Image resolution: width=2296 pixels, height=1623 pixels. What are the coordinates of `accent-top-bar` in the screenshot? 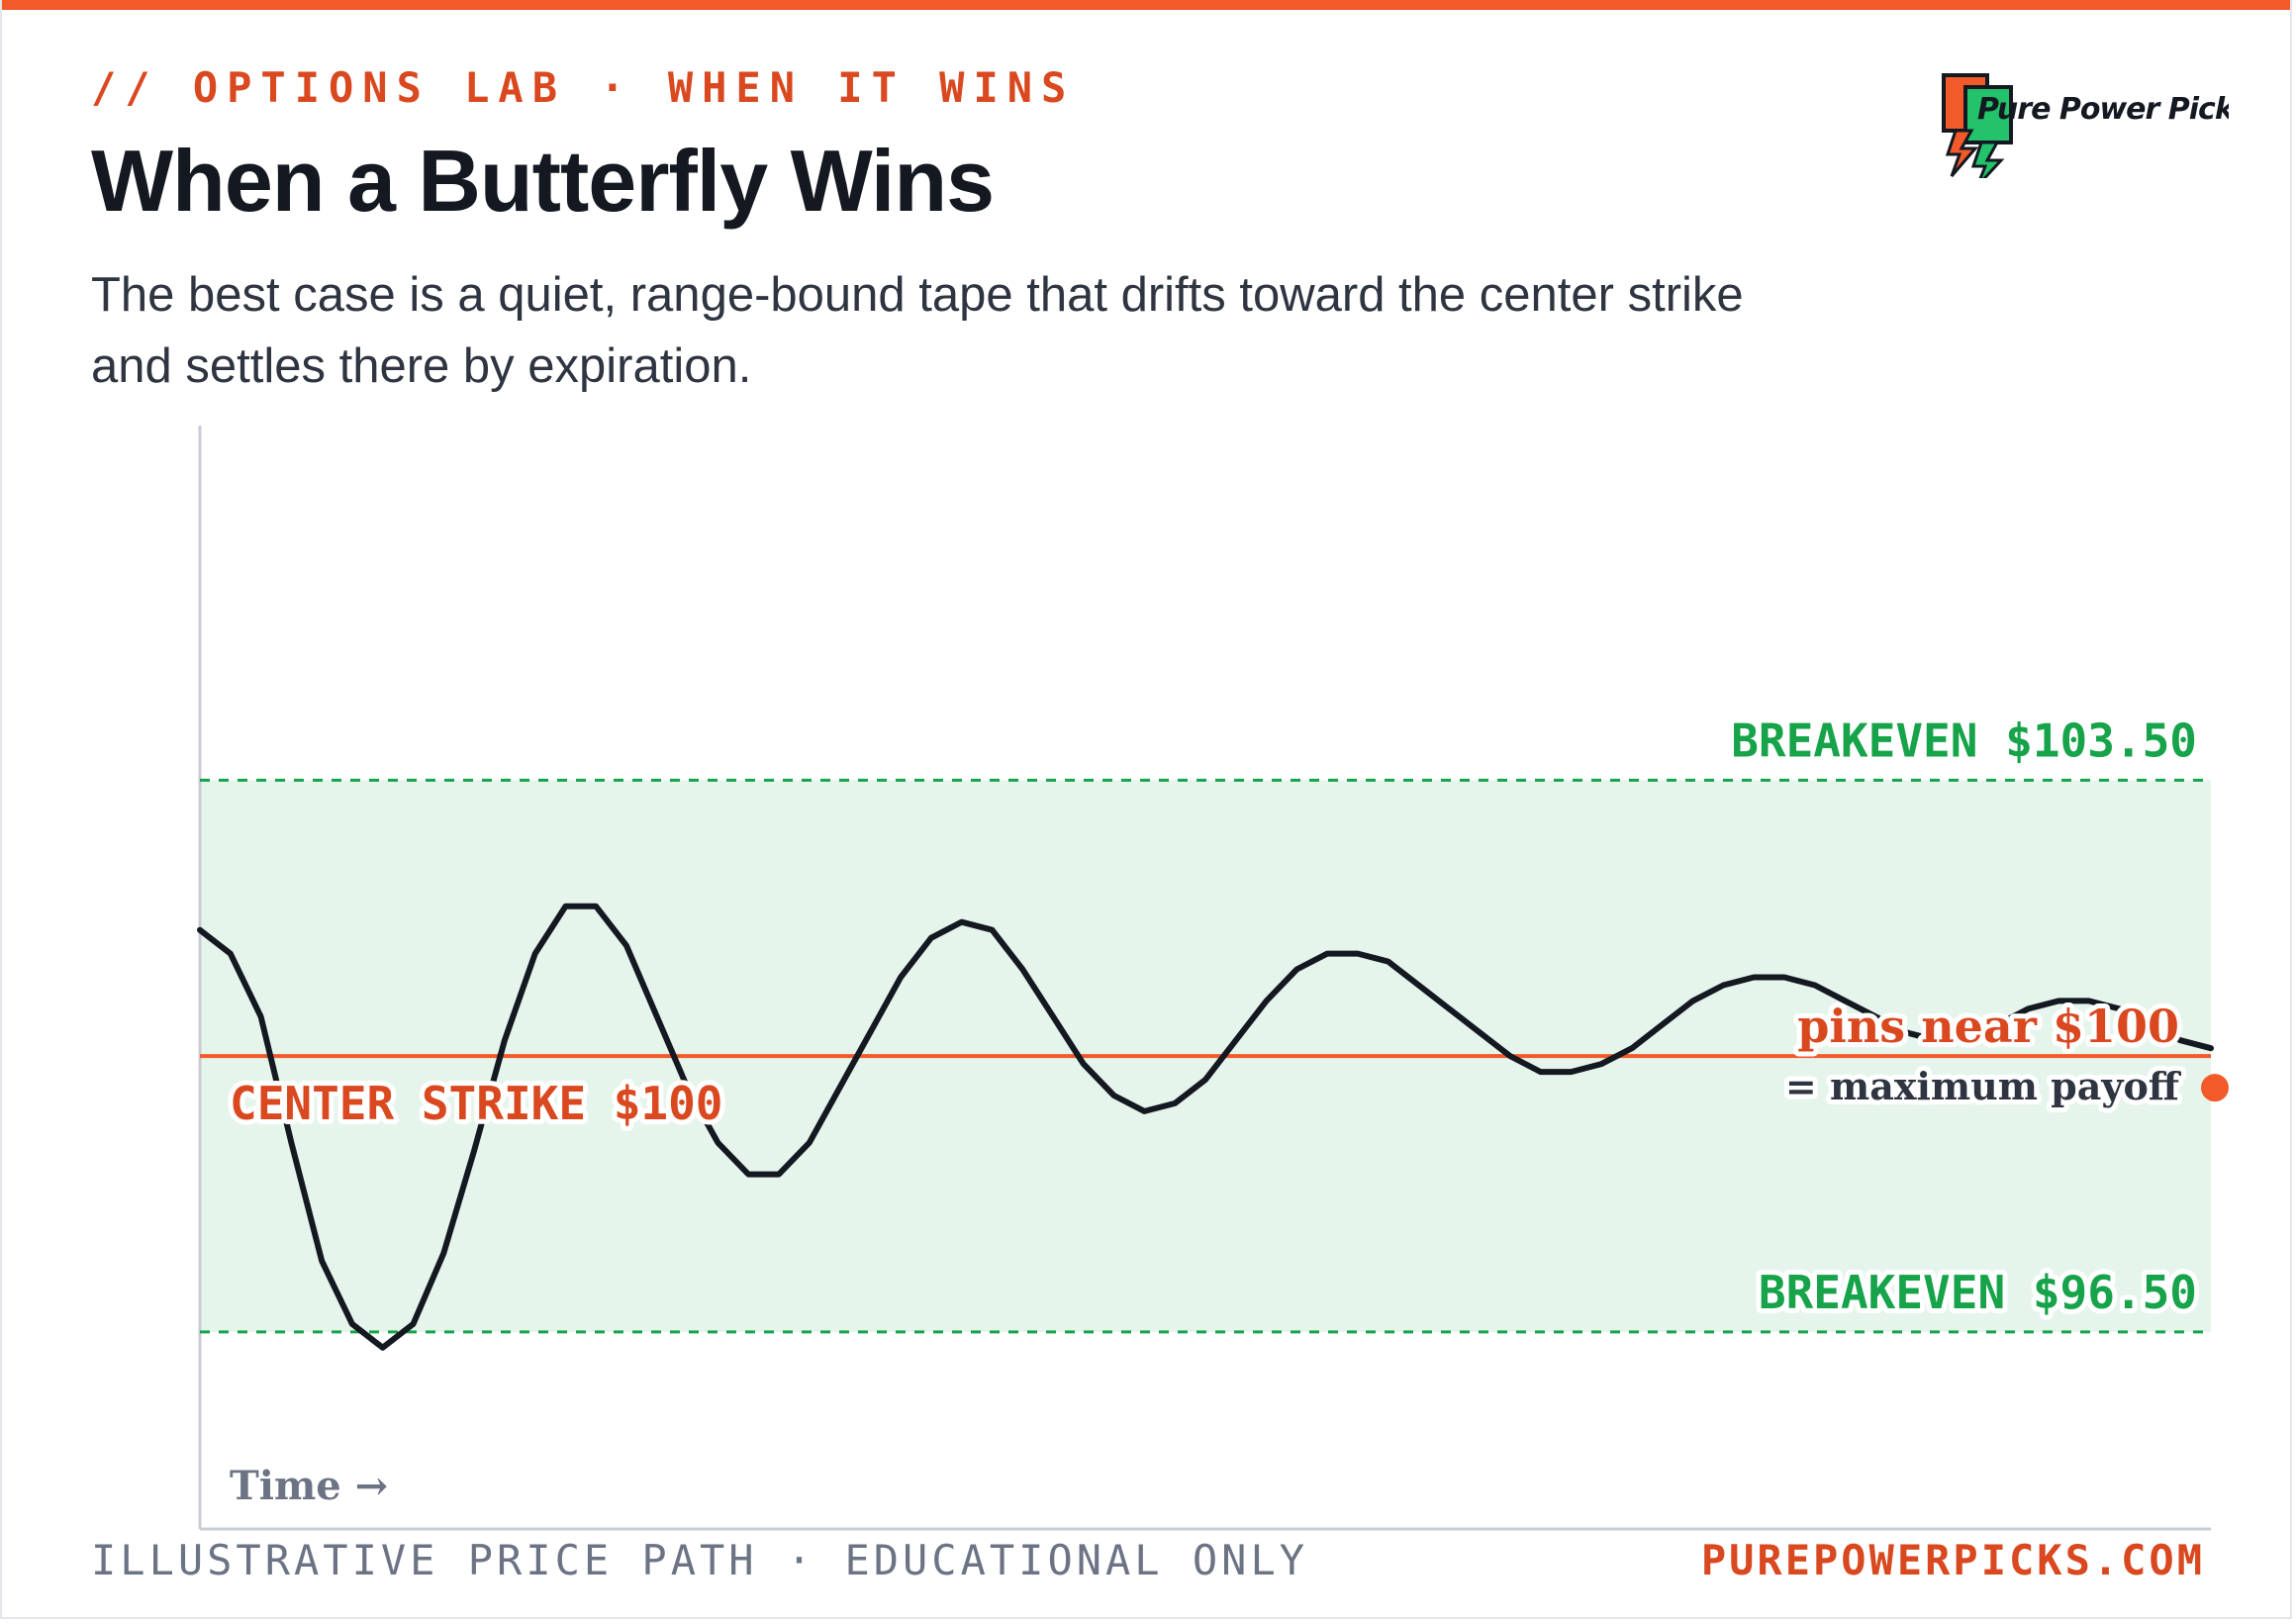 It's located at (1146, 5).